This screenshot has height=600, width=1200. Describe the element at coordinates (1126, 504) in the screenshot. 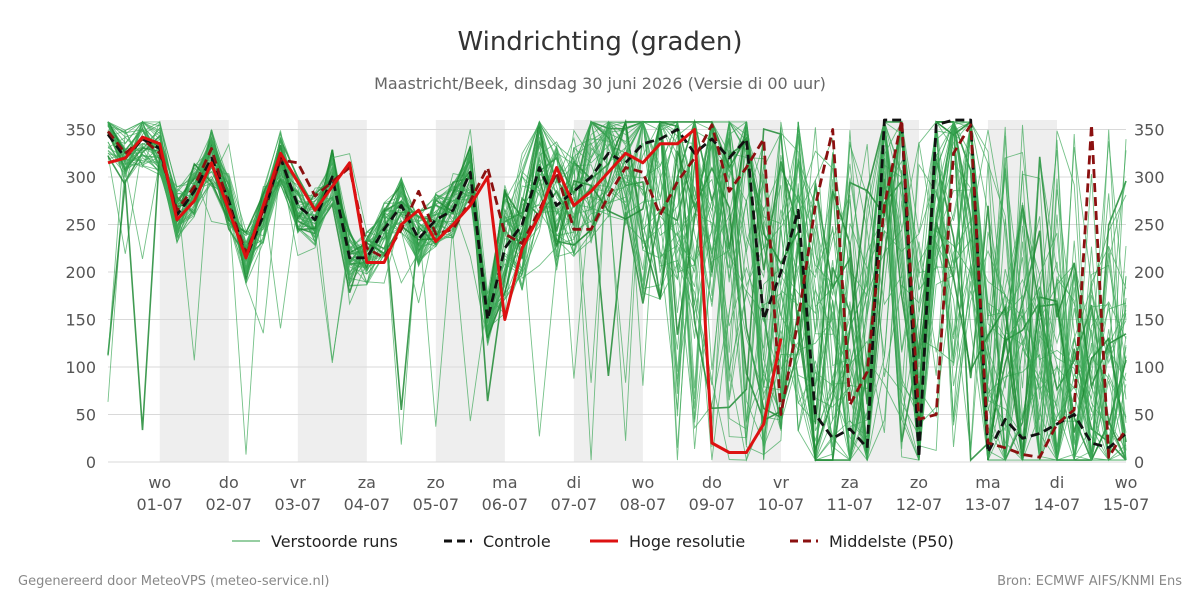

I see `x-tick-date: 15-07` at that location.